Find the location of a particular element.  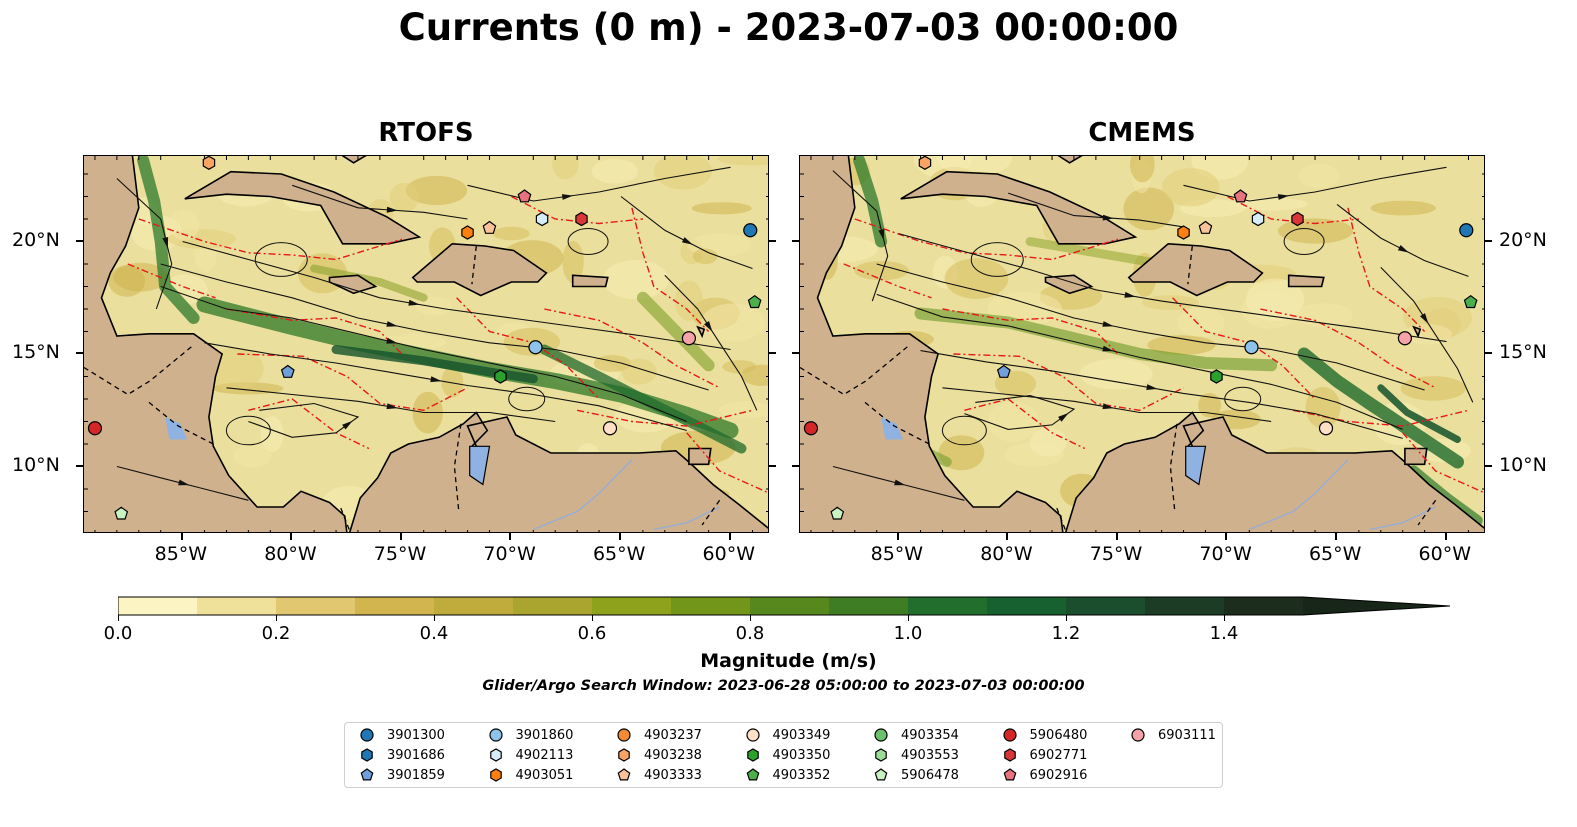

legend-label: 5906480 is located at coordinates (1058, 735).